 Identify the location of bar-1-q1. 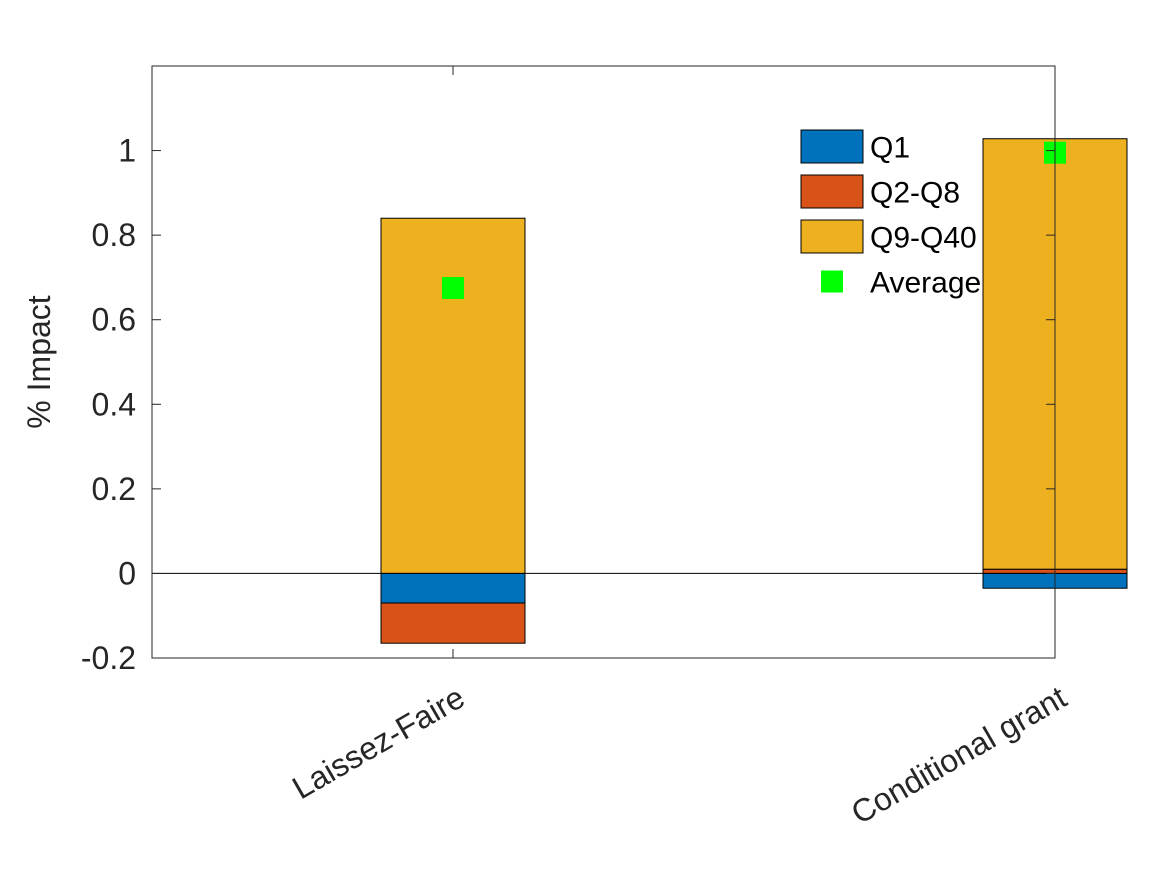
(453, 588).